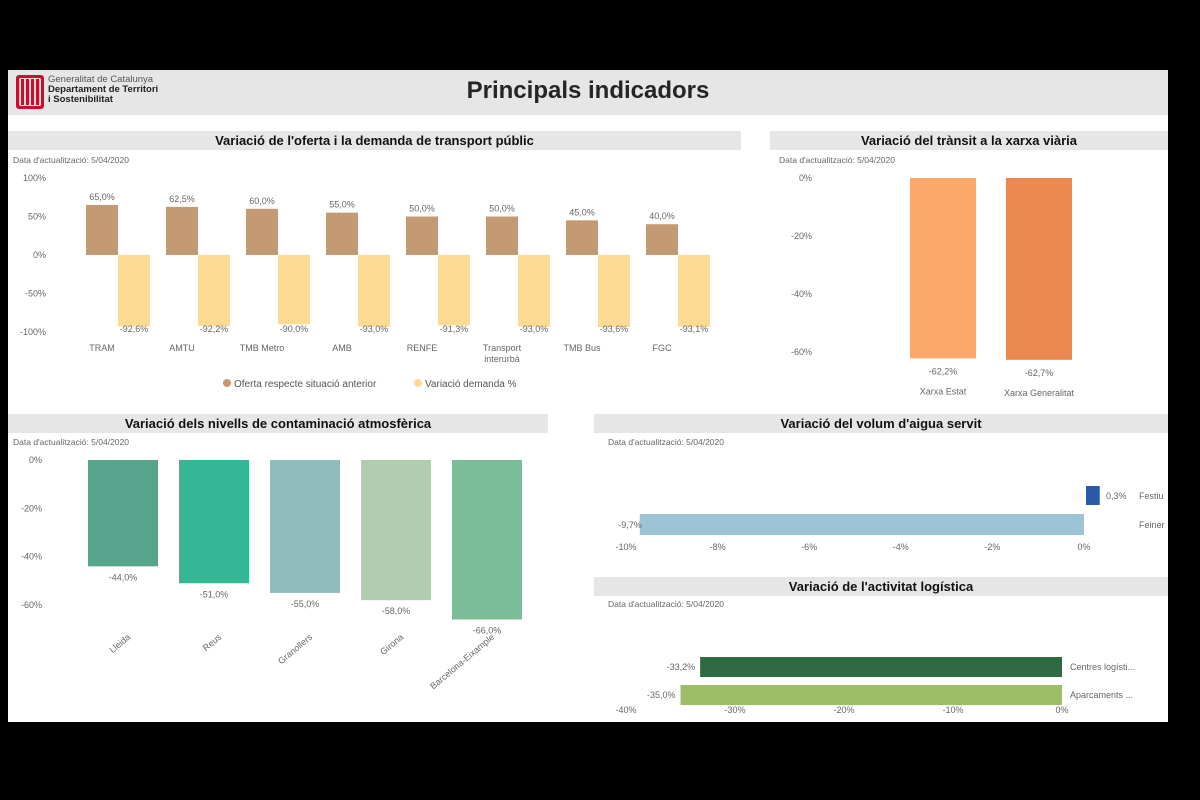  Describe the element at coordinates (809, 547) in the screenshot. I see `x-tick-label: -6%` at that location.